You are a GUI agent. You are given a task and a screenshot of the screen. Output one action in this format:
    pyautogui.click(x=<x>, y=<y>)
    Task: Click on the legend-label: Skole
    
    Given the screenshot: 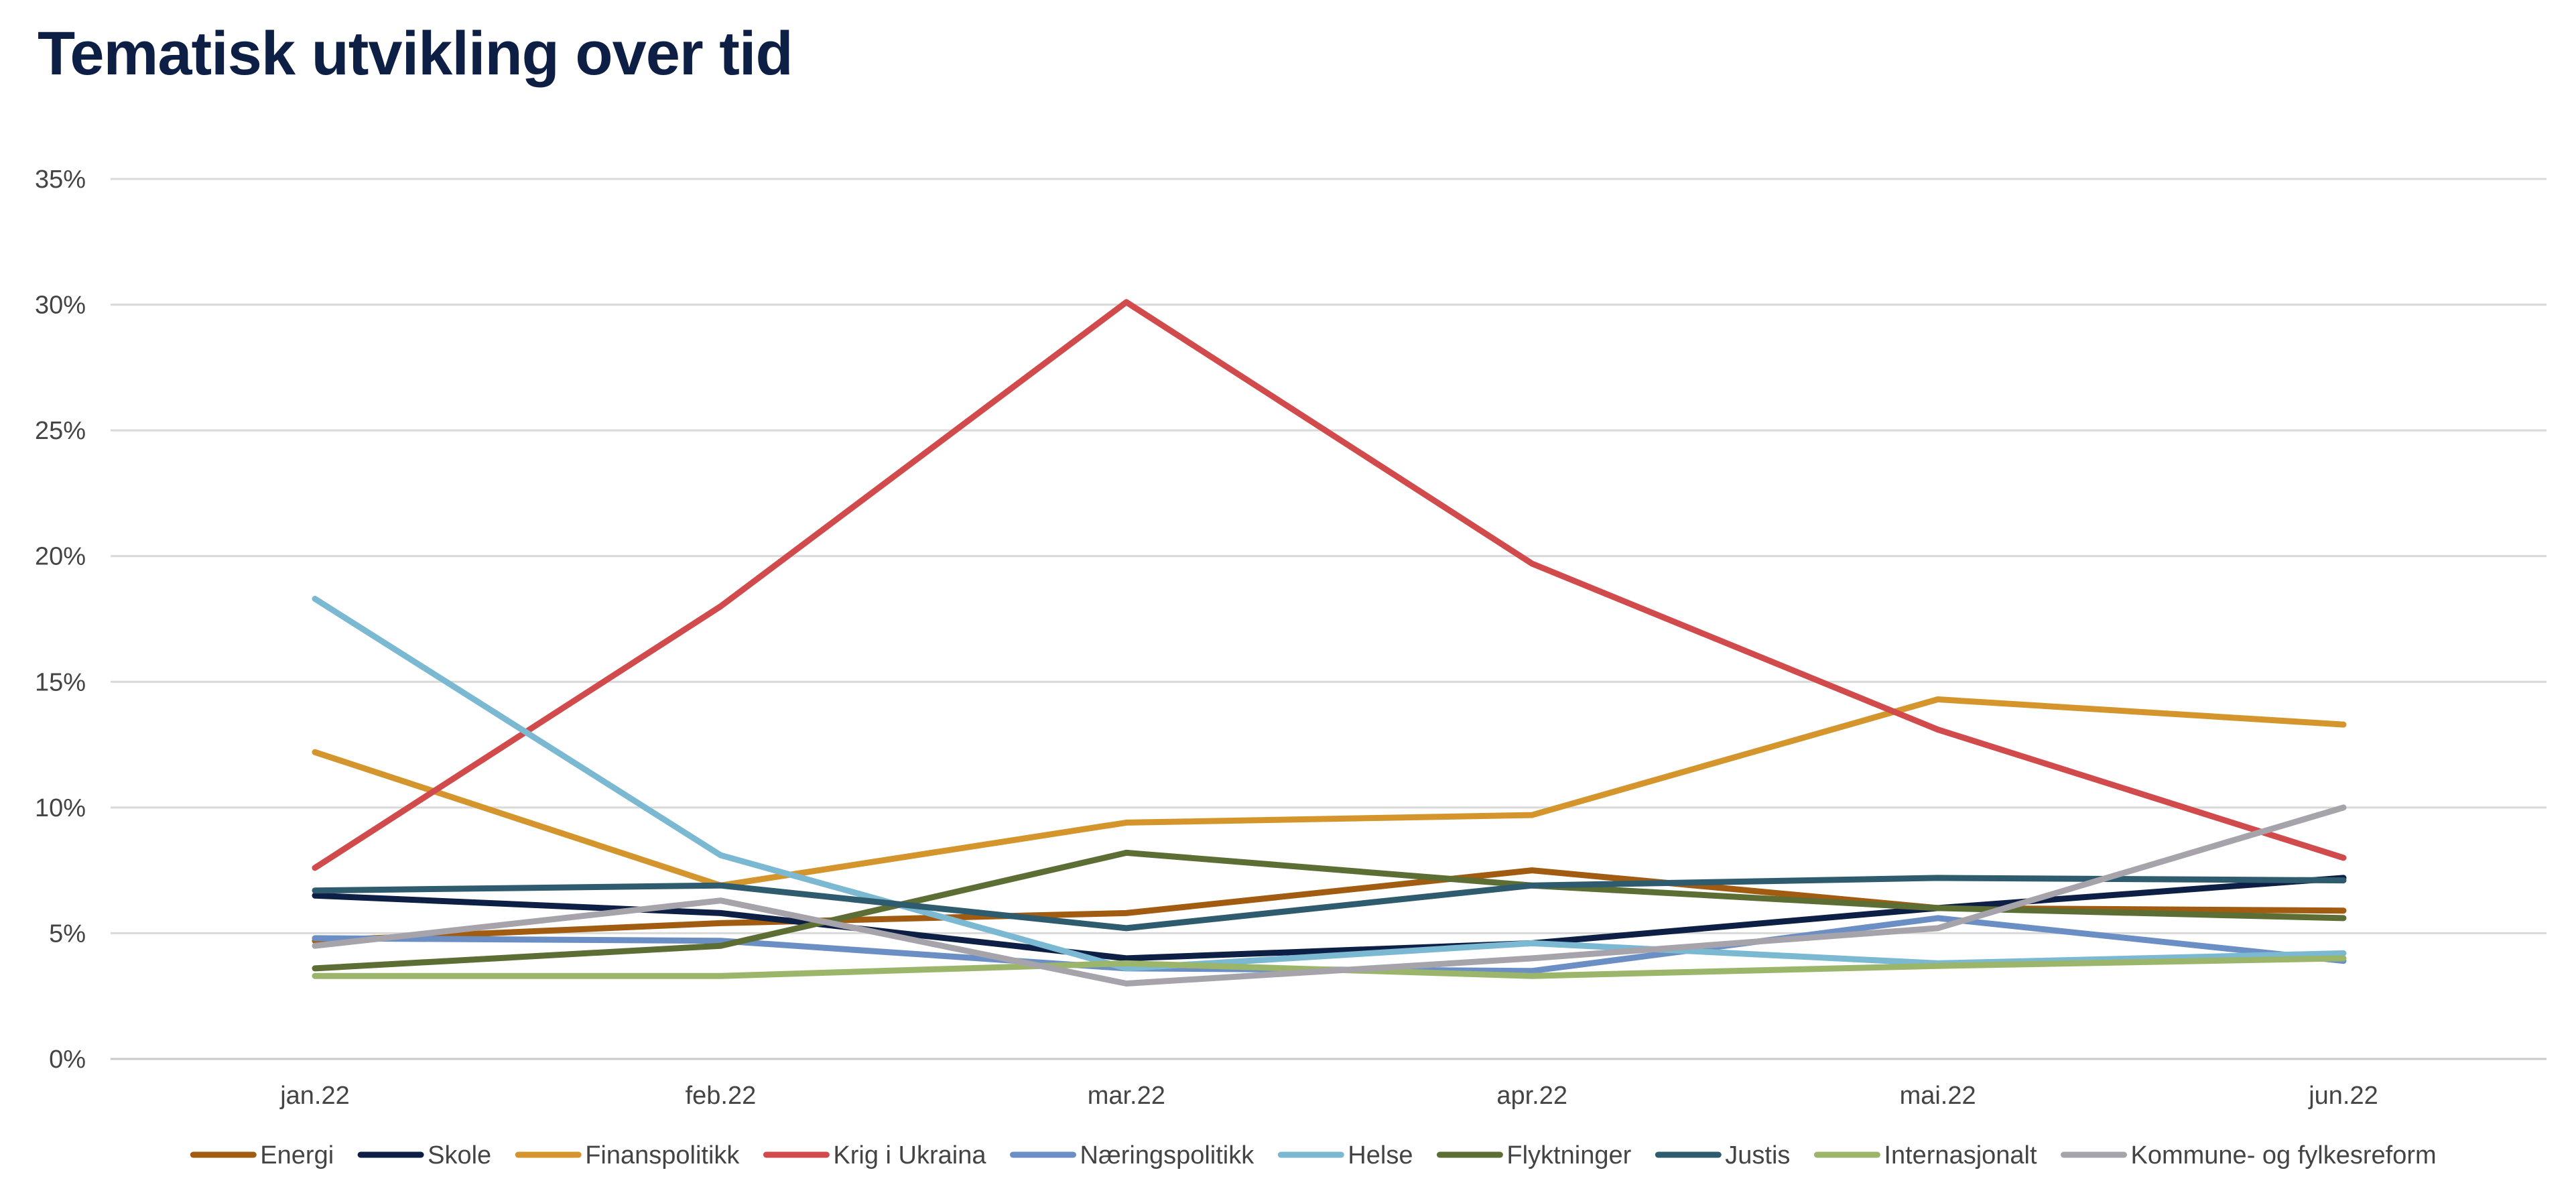 What is the action you would take?
    pyautogui.click(x=459, y=1155)
    